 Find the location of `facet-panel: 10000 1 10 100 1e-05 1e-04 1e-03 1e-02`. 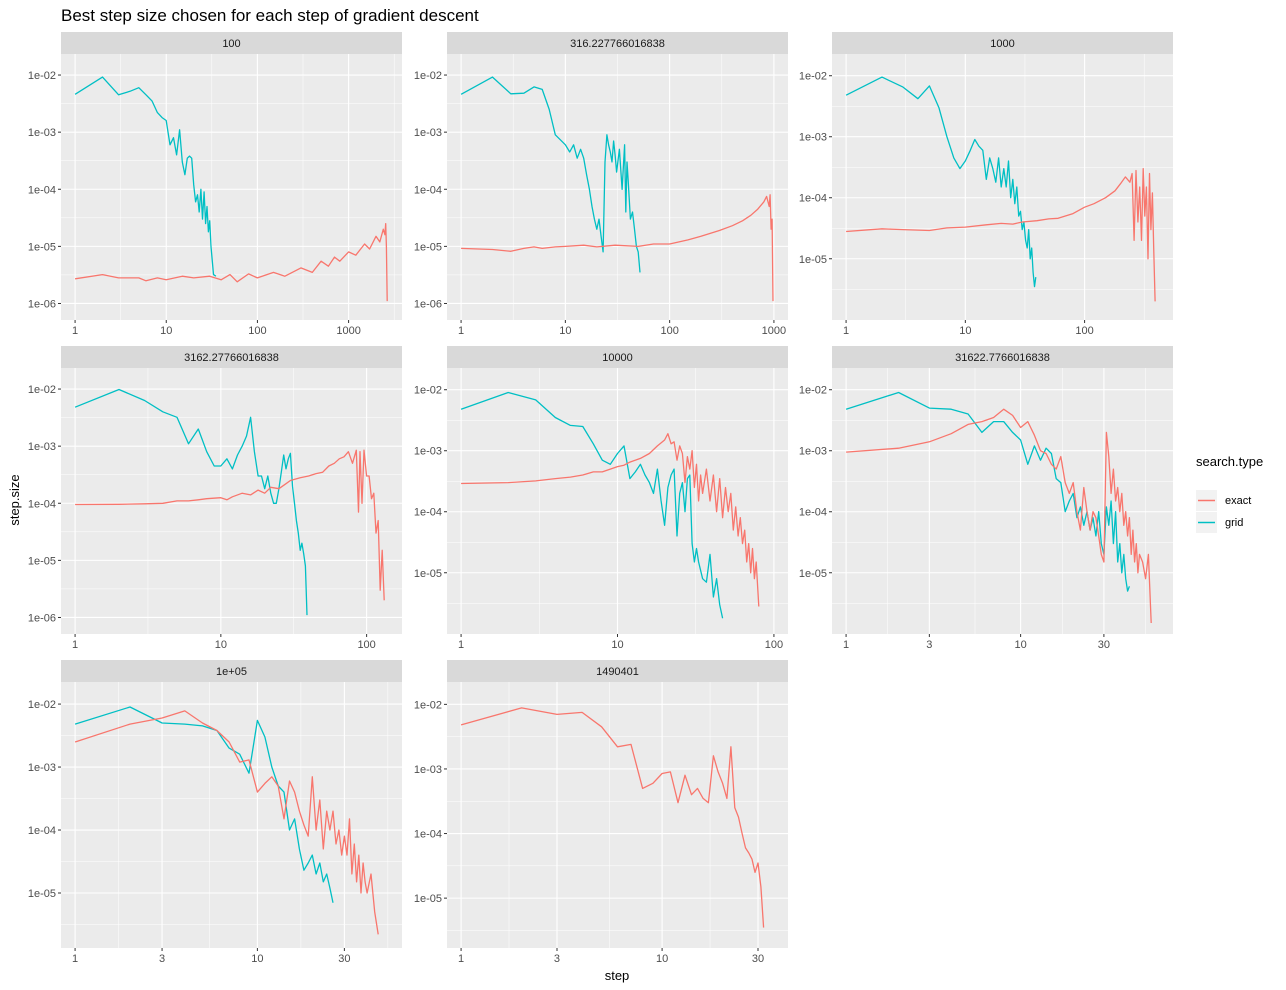

facet-panel: 10000 1 10 100 1e-05 1e-04 1e-03 1e-02 is located at coordinates (601, 498).